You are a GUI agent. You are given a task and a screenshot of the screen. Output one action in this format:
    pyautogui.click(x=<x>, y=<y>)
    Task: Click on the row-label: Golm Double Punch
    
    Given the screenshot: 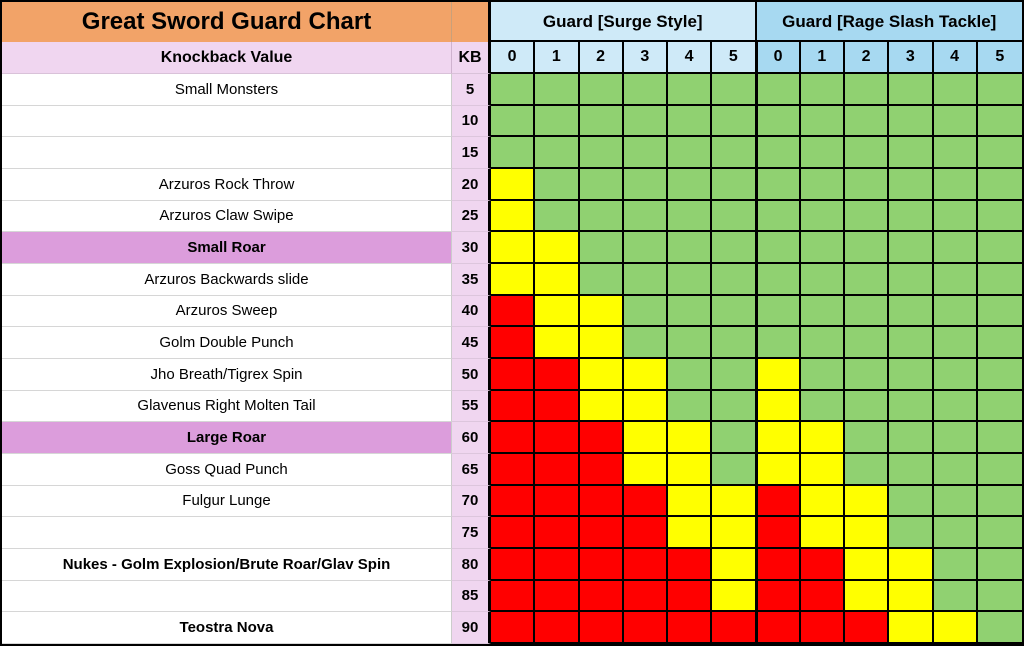 What is the action you would take?
    pyautogui.click(x=227, y=343)
    